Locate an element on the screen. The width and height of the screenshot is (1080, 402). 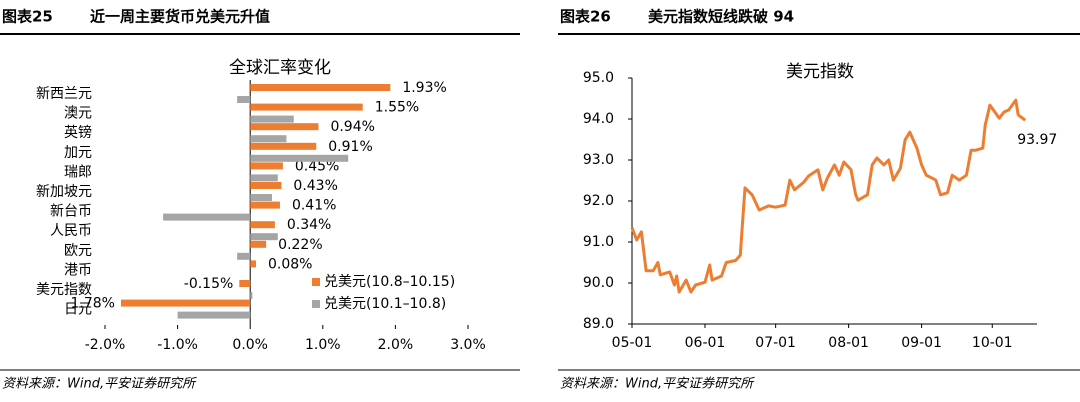
value-label: 0.45% is located at coordinates (317, 166).